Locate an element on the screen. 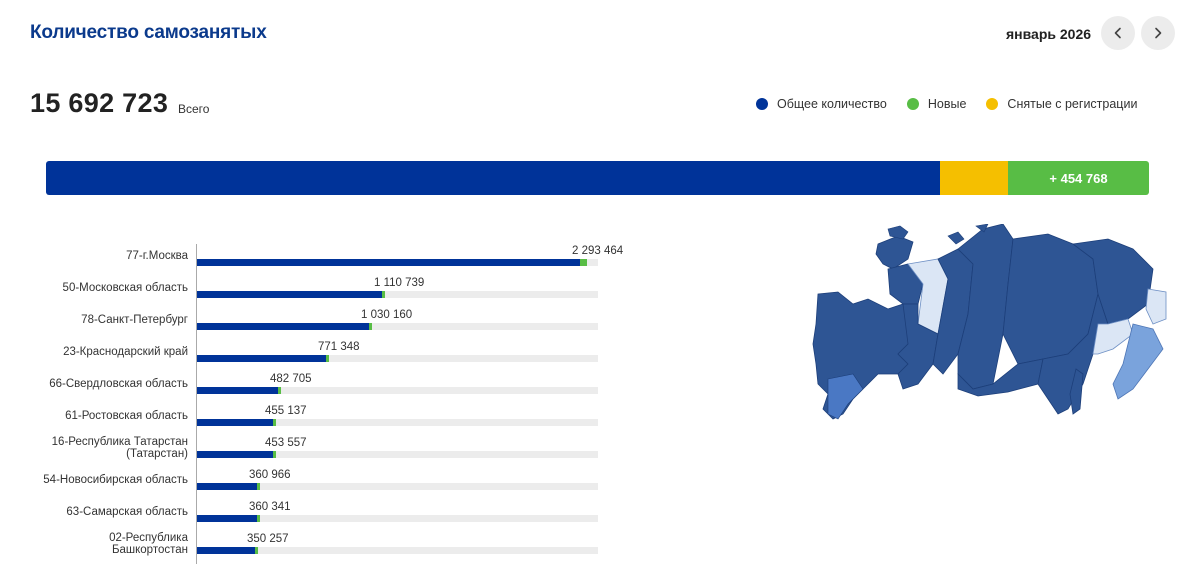 The height and width of the screenshot is (585, 1200). legend-dot-total is located at coordinates (762, 104).